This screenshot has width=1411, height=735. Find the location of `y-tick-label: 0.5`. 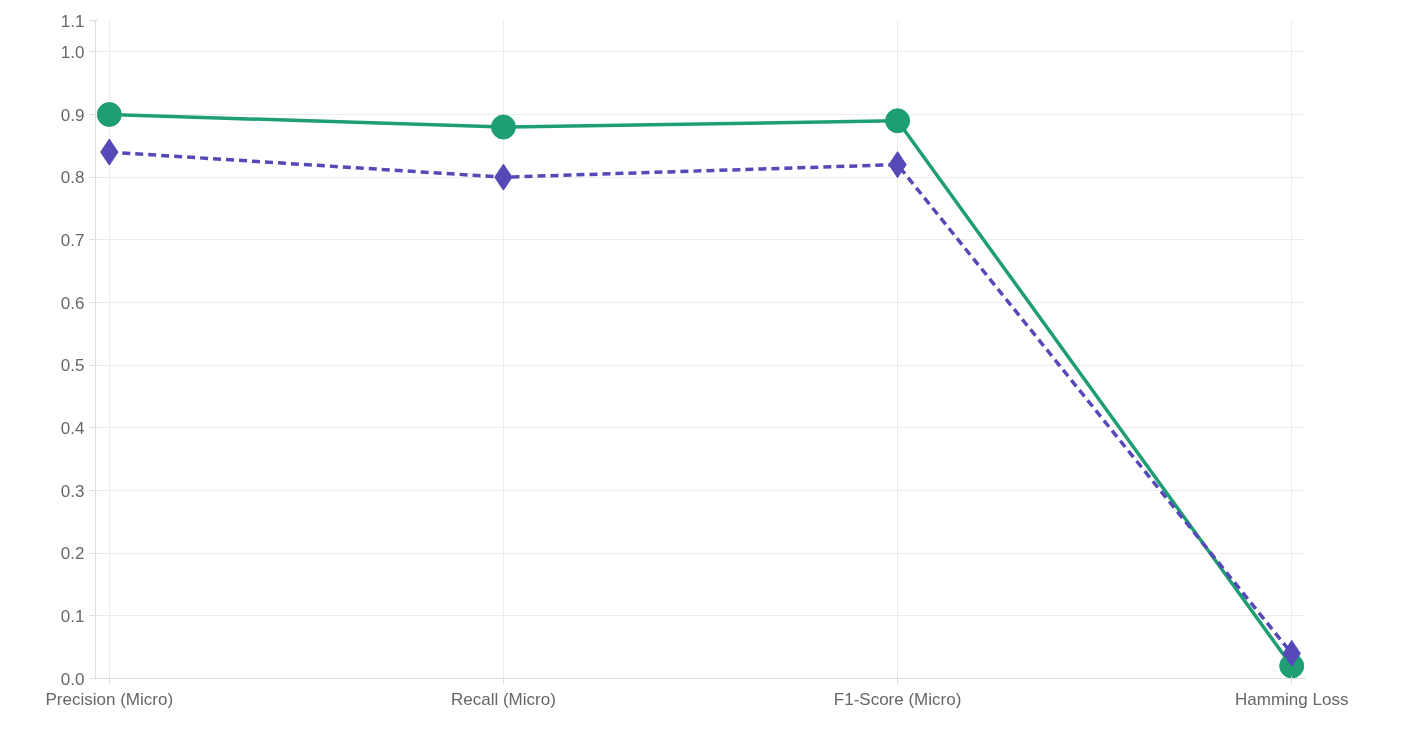

y-tick-label: 0.5 is located at coordinates (72, 366).